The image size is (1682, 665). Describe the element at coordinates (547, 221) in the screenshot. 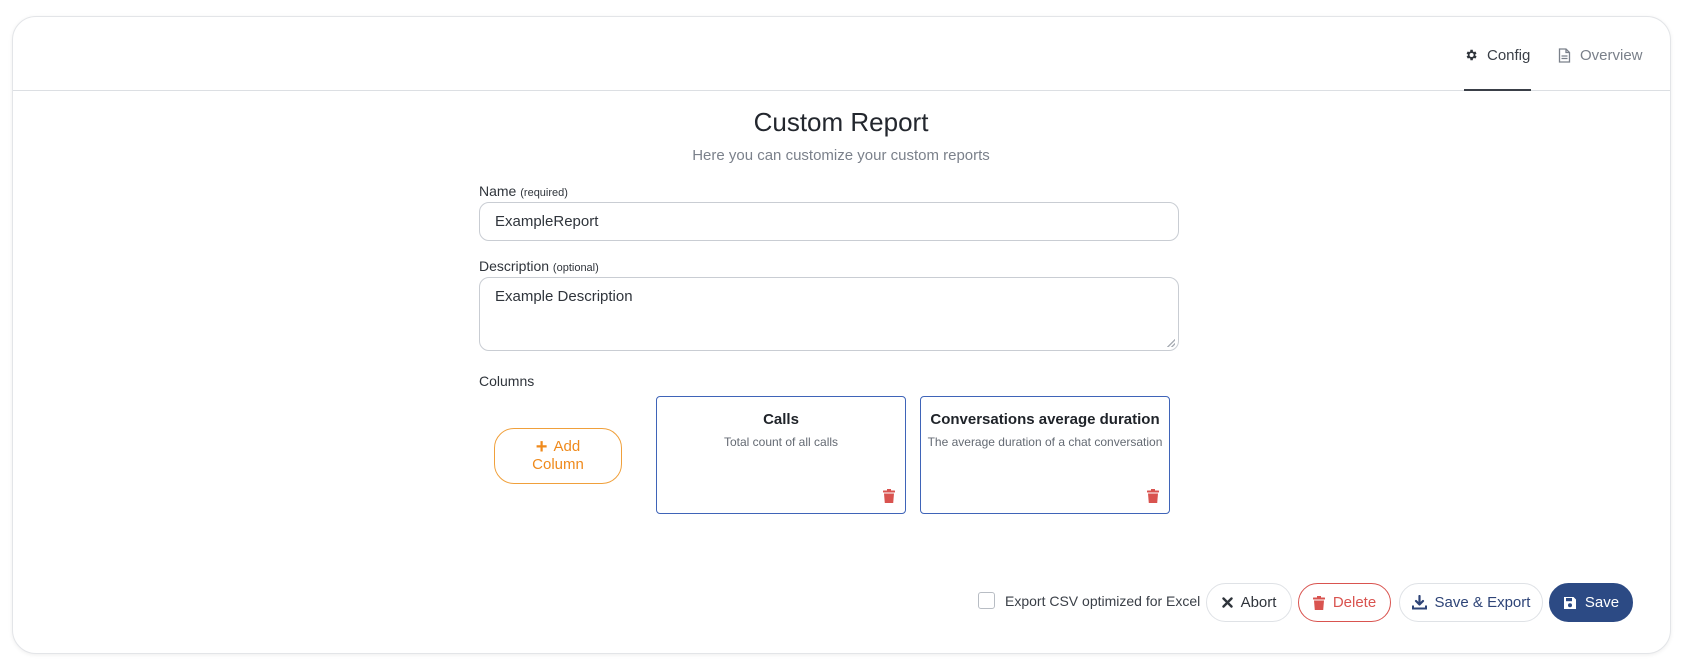

I see `name-input-value: ExampleReport` at that location.